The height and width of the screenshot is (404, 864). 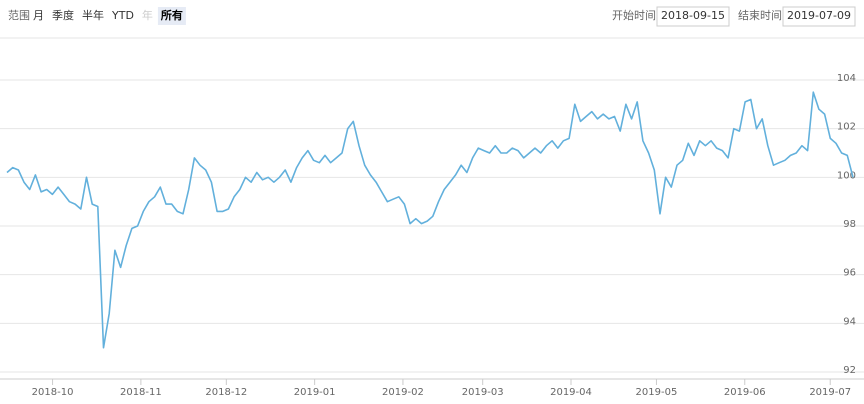 What do you see at coordinates (657, 392) in the screenshot?
I see `x-tick-label: 2019-05` at bounding box center [657, 392].